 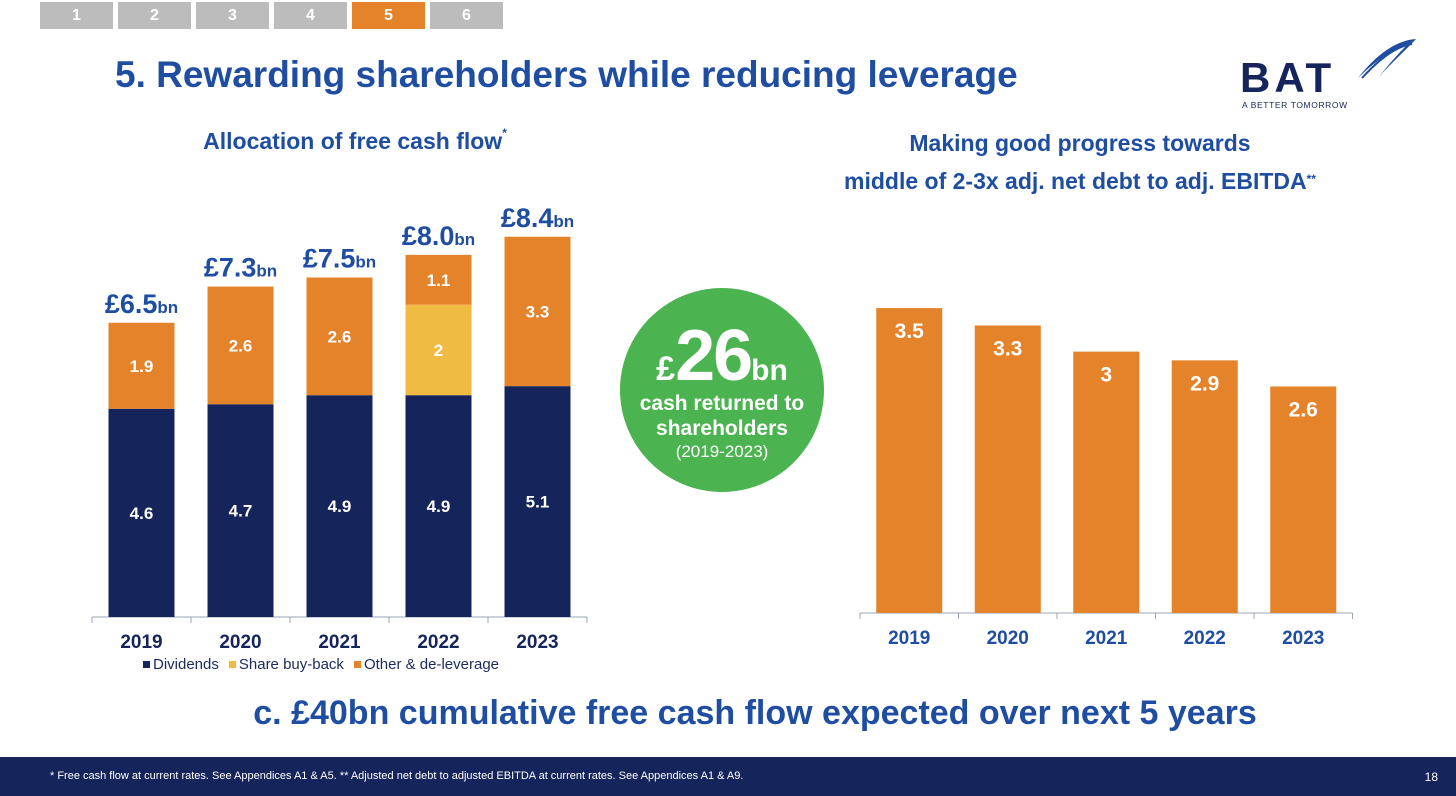 I want to click on bar-total-label: £7.5bn, so click(x=339, y=259).